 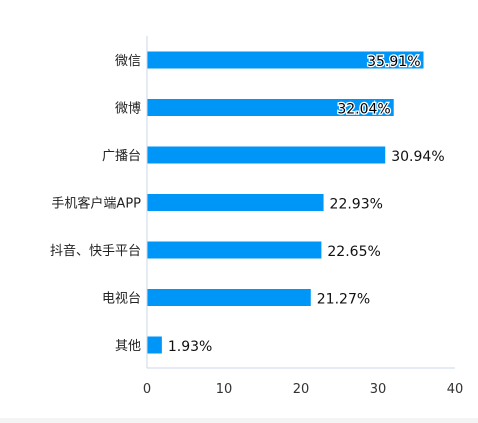 What do you see at coordinates (353, 252) in the screenshot?
I see `data-label: 22.65%` at bounding box center [353, 252].